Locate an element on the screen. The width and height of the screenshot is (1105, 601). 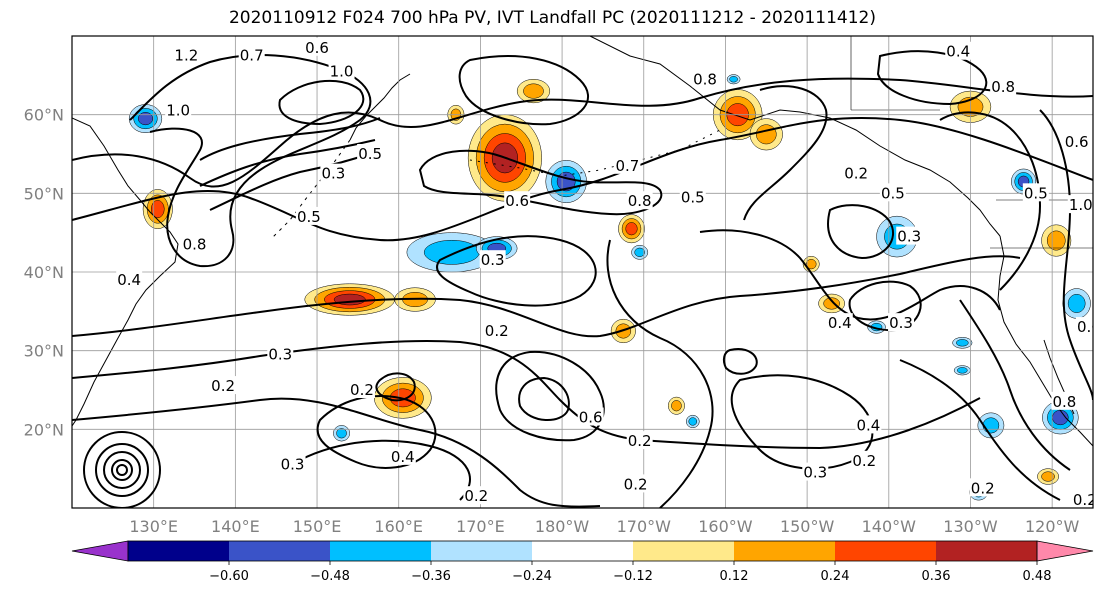
colorbar-arrow-min is located at coordinates (100, 551).